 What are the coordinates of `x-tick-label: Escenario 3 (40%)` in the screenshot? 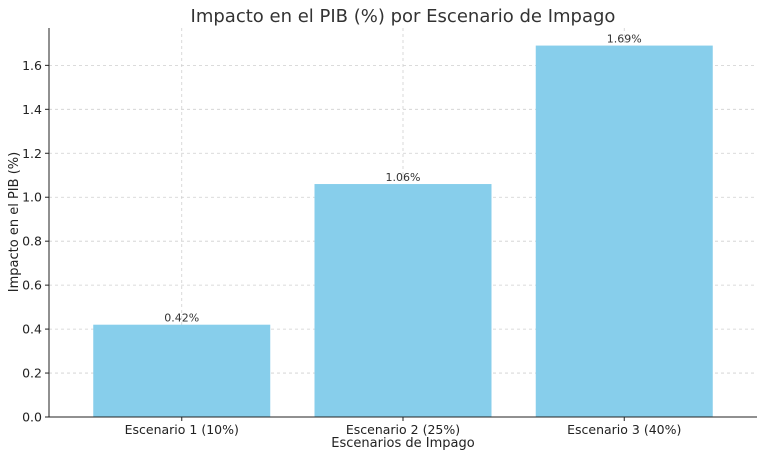 It's located at (624, 429).